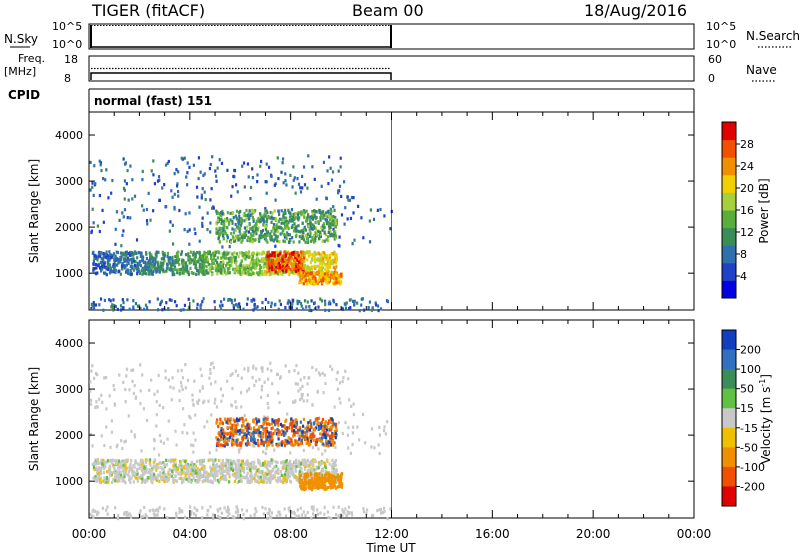 The height and width of the screenshot is (554, 800). What do you see at coordinates (729, 289) in the screenshot?
I see `colorbar-segment` at bounding box center [729, 289].